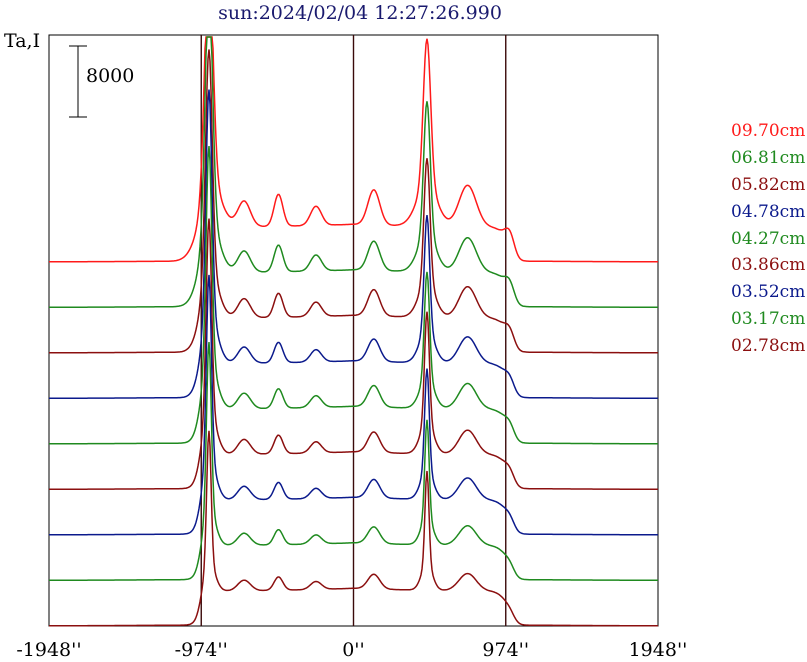 Image resolution: width=807 pixels, height=662 pixels. I want to click on x-tick-label: 1948'', so click(658, 650).